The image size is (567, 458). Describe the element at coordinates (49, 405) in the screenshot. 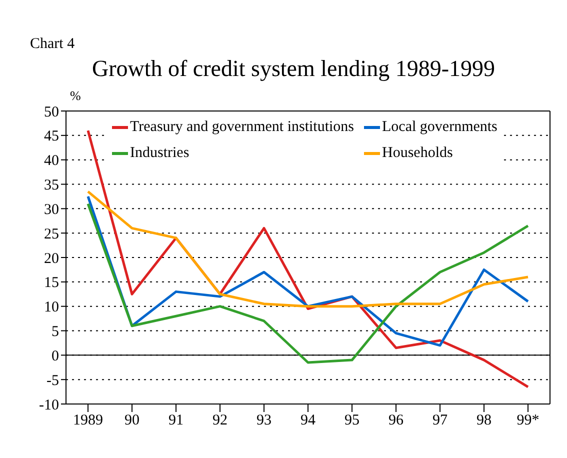

I see `y-tick-label: -10` at that location.